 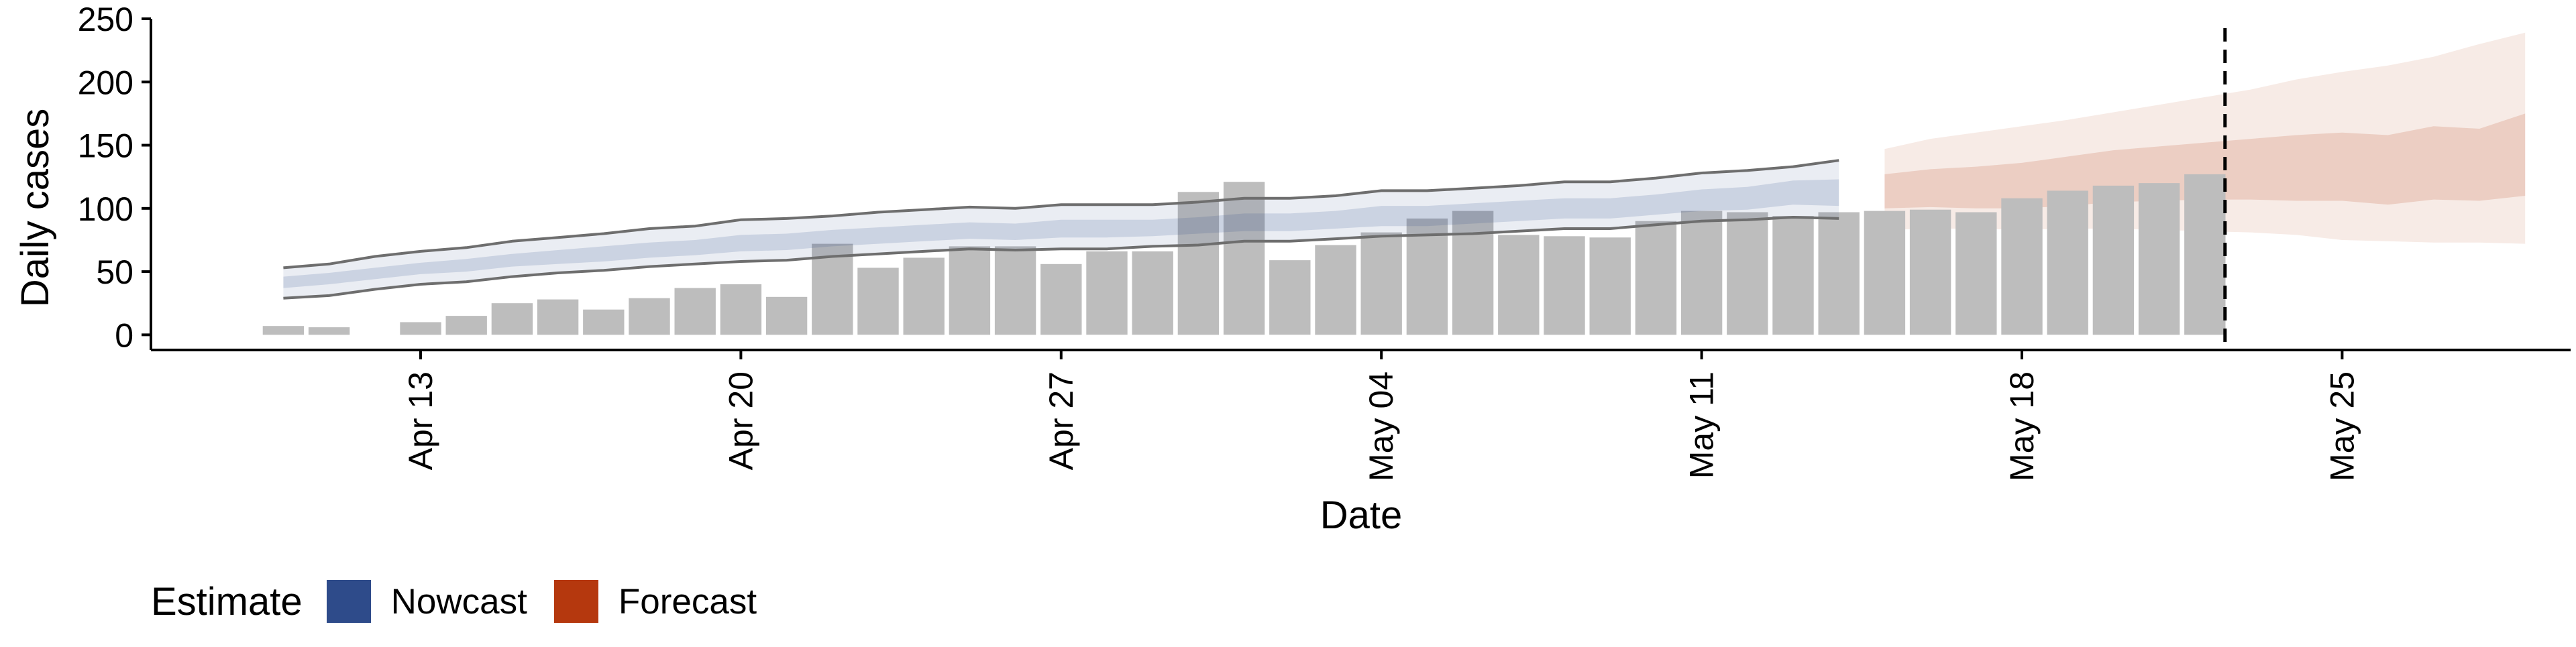 What do you see at coordinates (227, 602) in the screenshot?
I see `legend-title: Estimate` at bounding box center [227, 602].